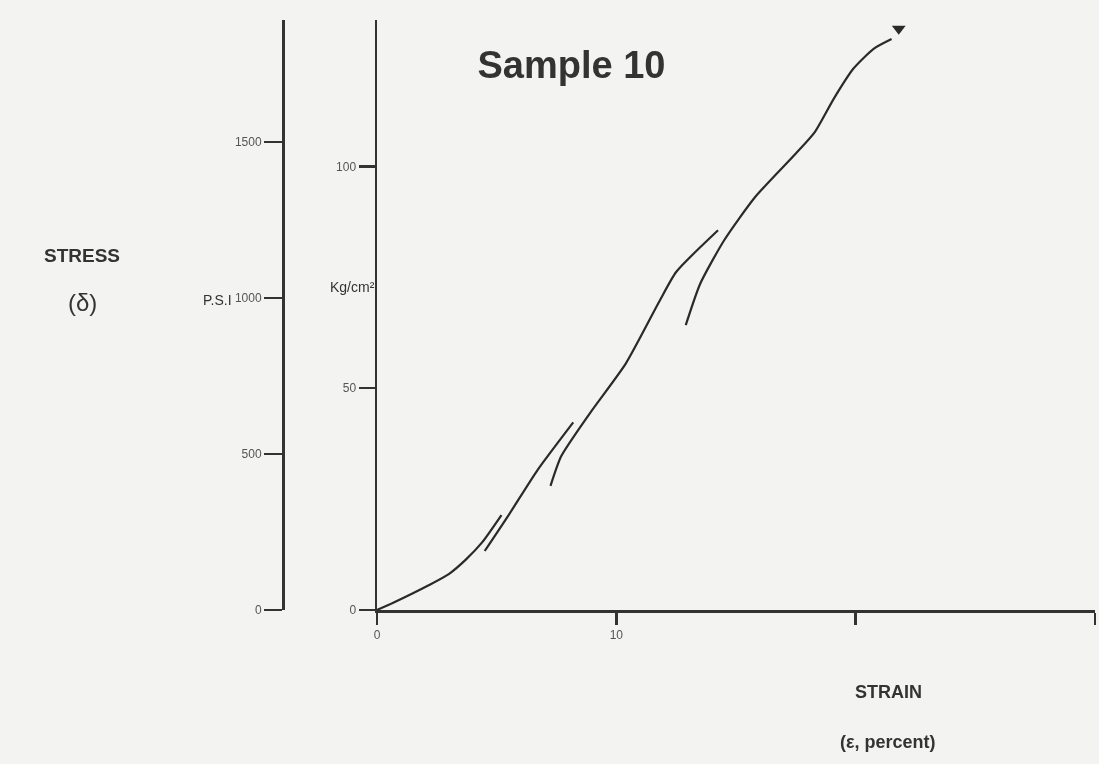 The image size is (1099, 764). Describe the element at coordinates (251, 454) in the screenshot. I see `y2-tick-label: 500` at that location.